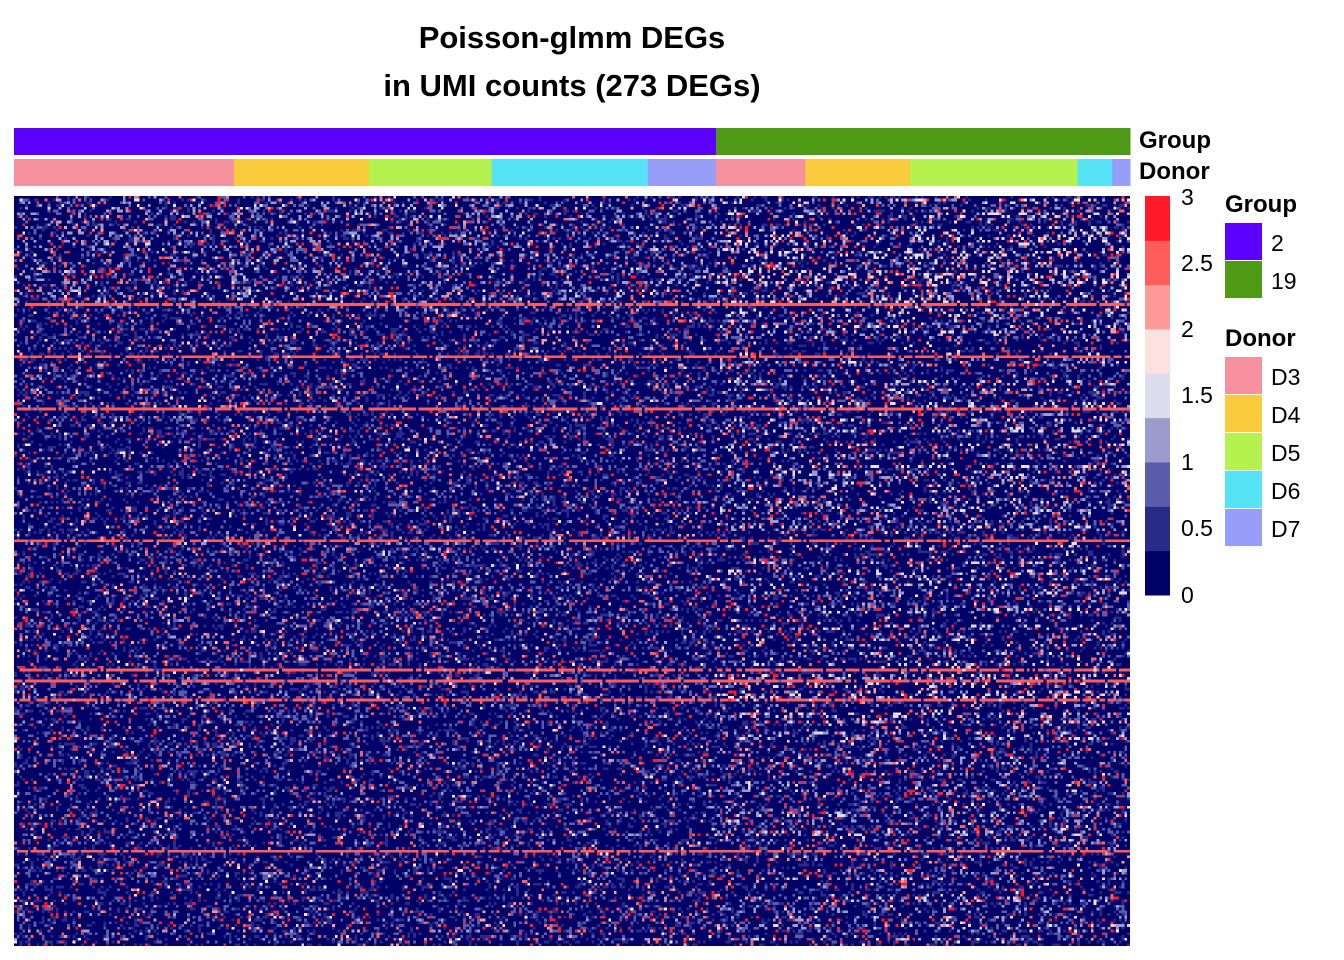 This screenshot has width=1344, height=960. What do you see at coordinates (572, 85) in the screenshot?
I see `title-line-2: in UMI counts (273 DEGs)` at bounding box center [572, 85].